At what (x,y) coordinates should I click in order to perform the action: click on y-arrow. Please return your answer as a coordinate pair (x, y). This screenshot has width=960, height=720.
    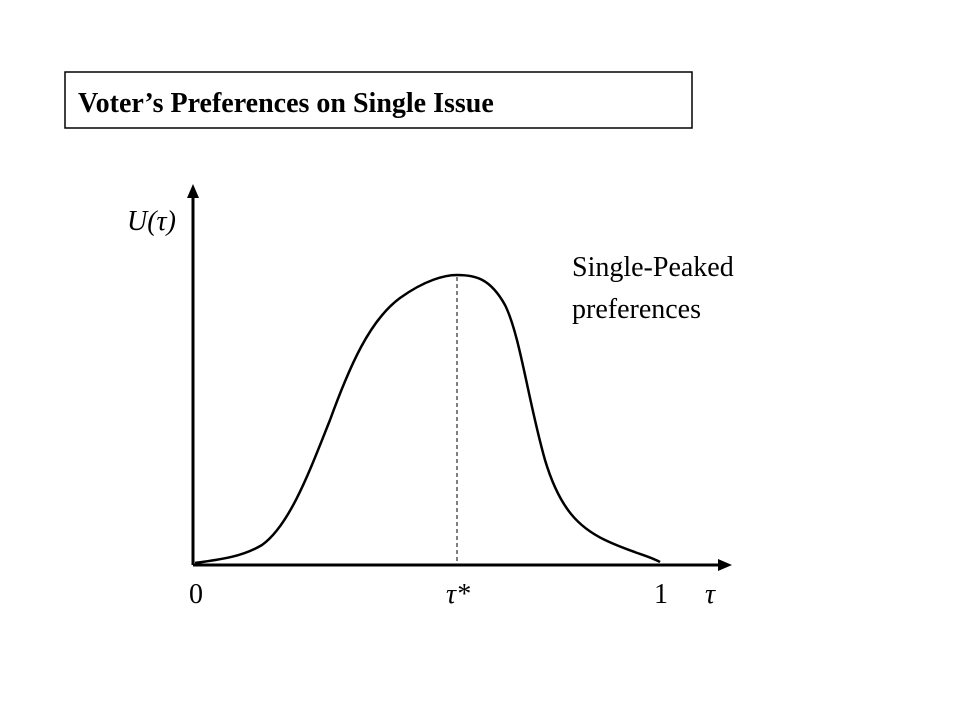
    Looking at the image, I should click on (193, 191).